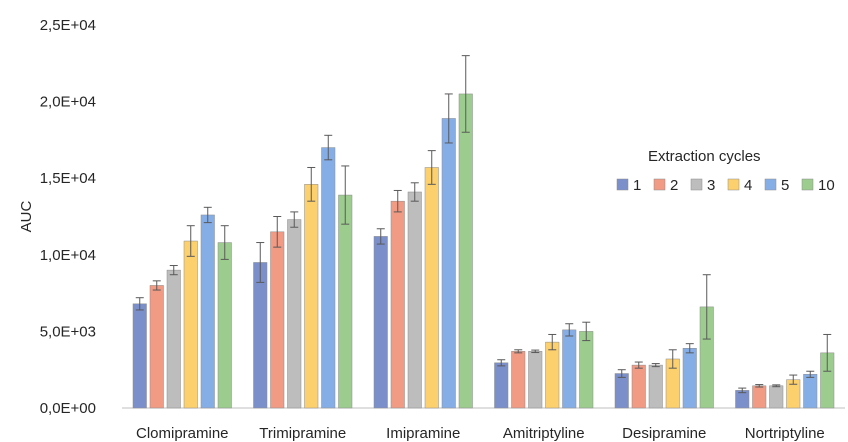 This screenshot has height=442, width=848. Describe the element at coordinates (748, 185) in the screenshot. I see `legend-label: 4` at that location.